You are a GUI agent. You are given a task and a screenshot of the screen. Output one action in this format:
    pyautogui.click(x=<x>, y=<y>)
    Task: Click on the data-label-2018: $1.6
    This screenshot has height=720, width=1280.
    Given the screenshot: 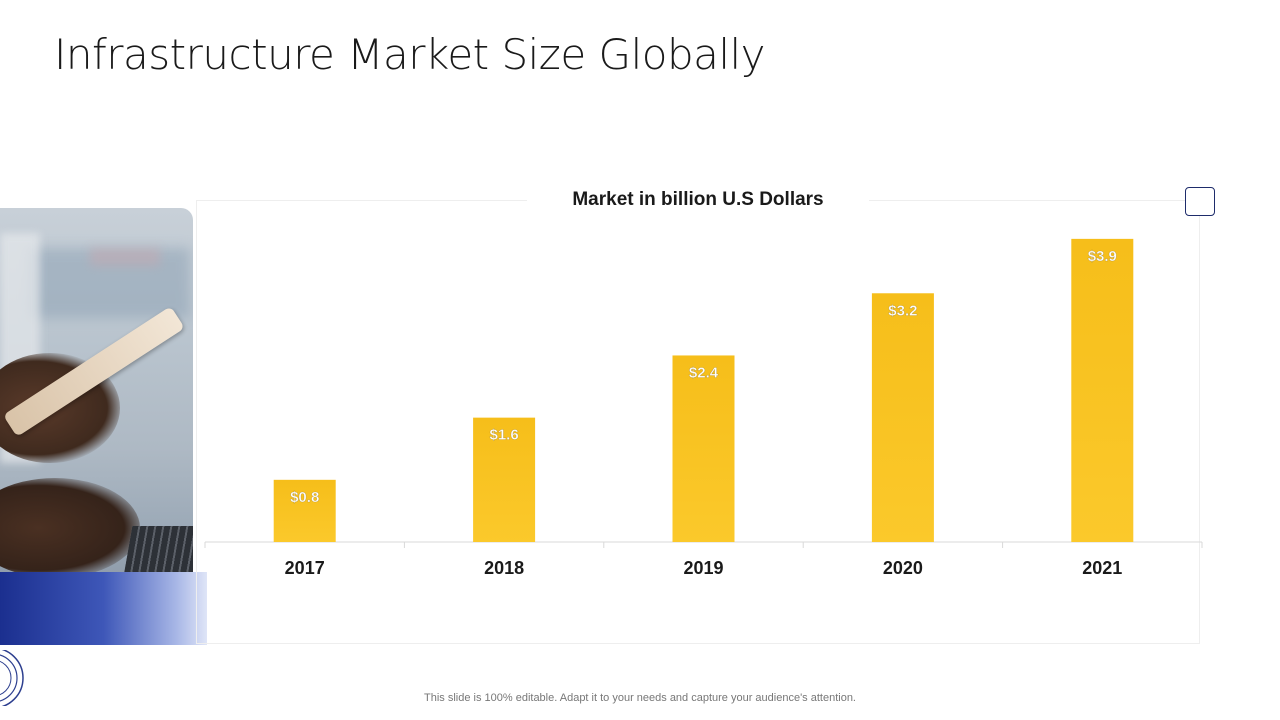 What is the action you would take?
    pyautogui.click(x=503, y=435)
    